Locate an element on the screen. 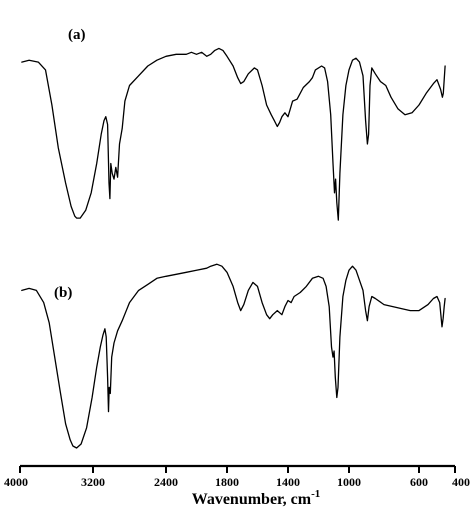  x-axis-title: Wavenumber, cm-1 is located at coordinates (256, 498).